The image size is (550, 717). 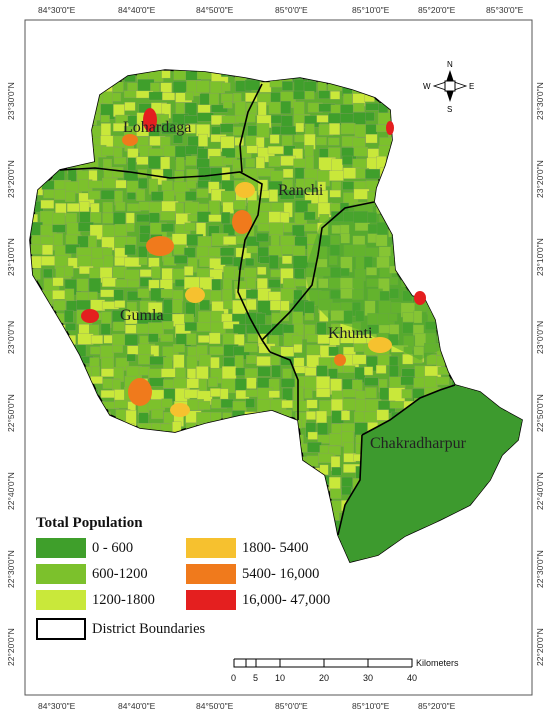 I want to click on right-tick-label: 22°40'0"N, so click(x=540, y=491).